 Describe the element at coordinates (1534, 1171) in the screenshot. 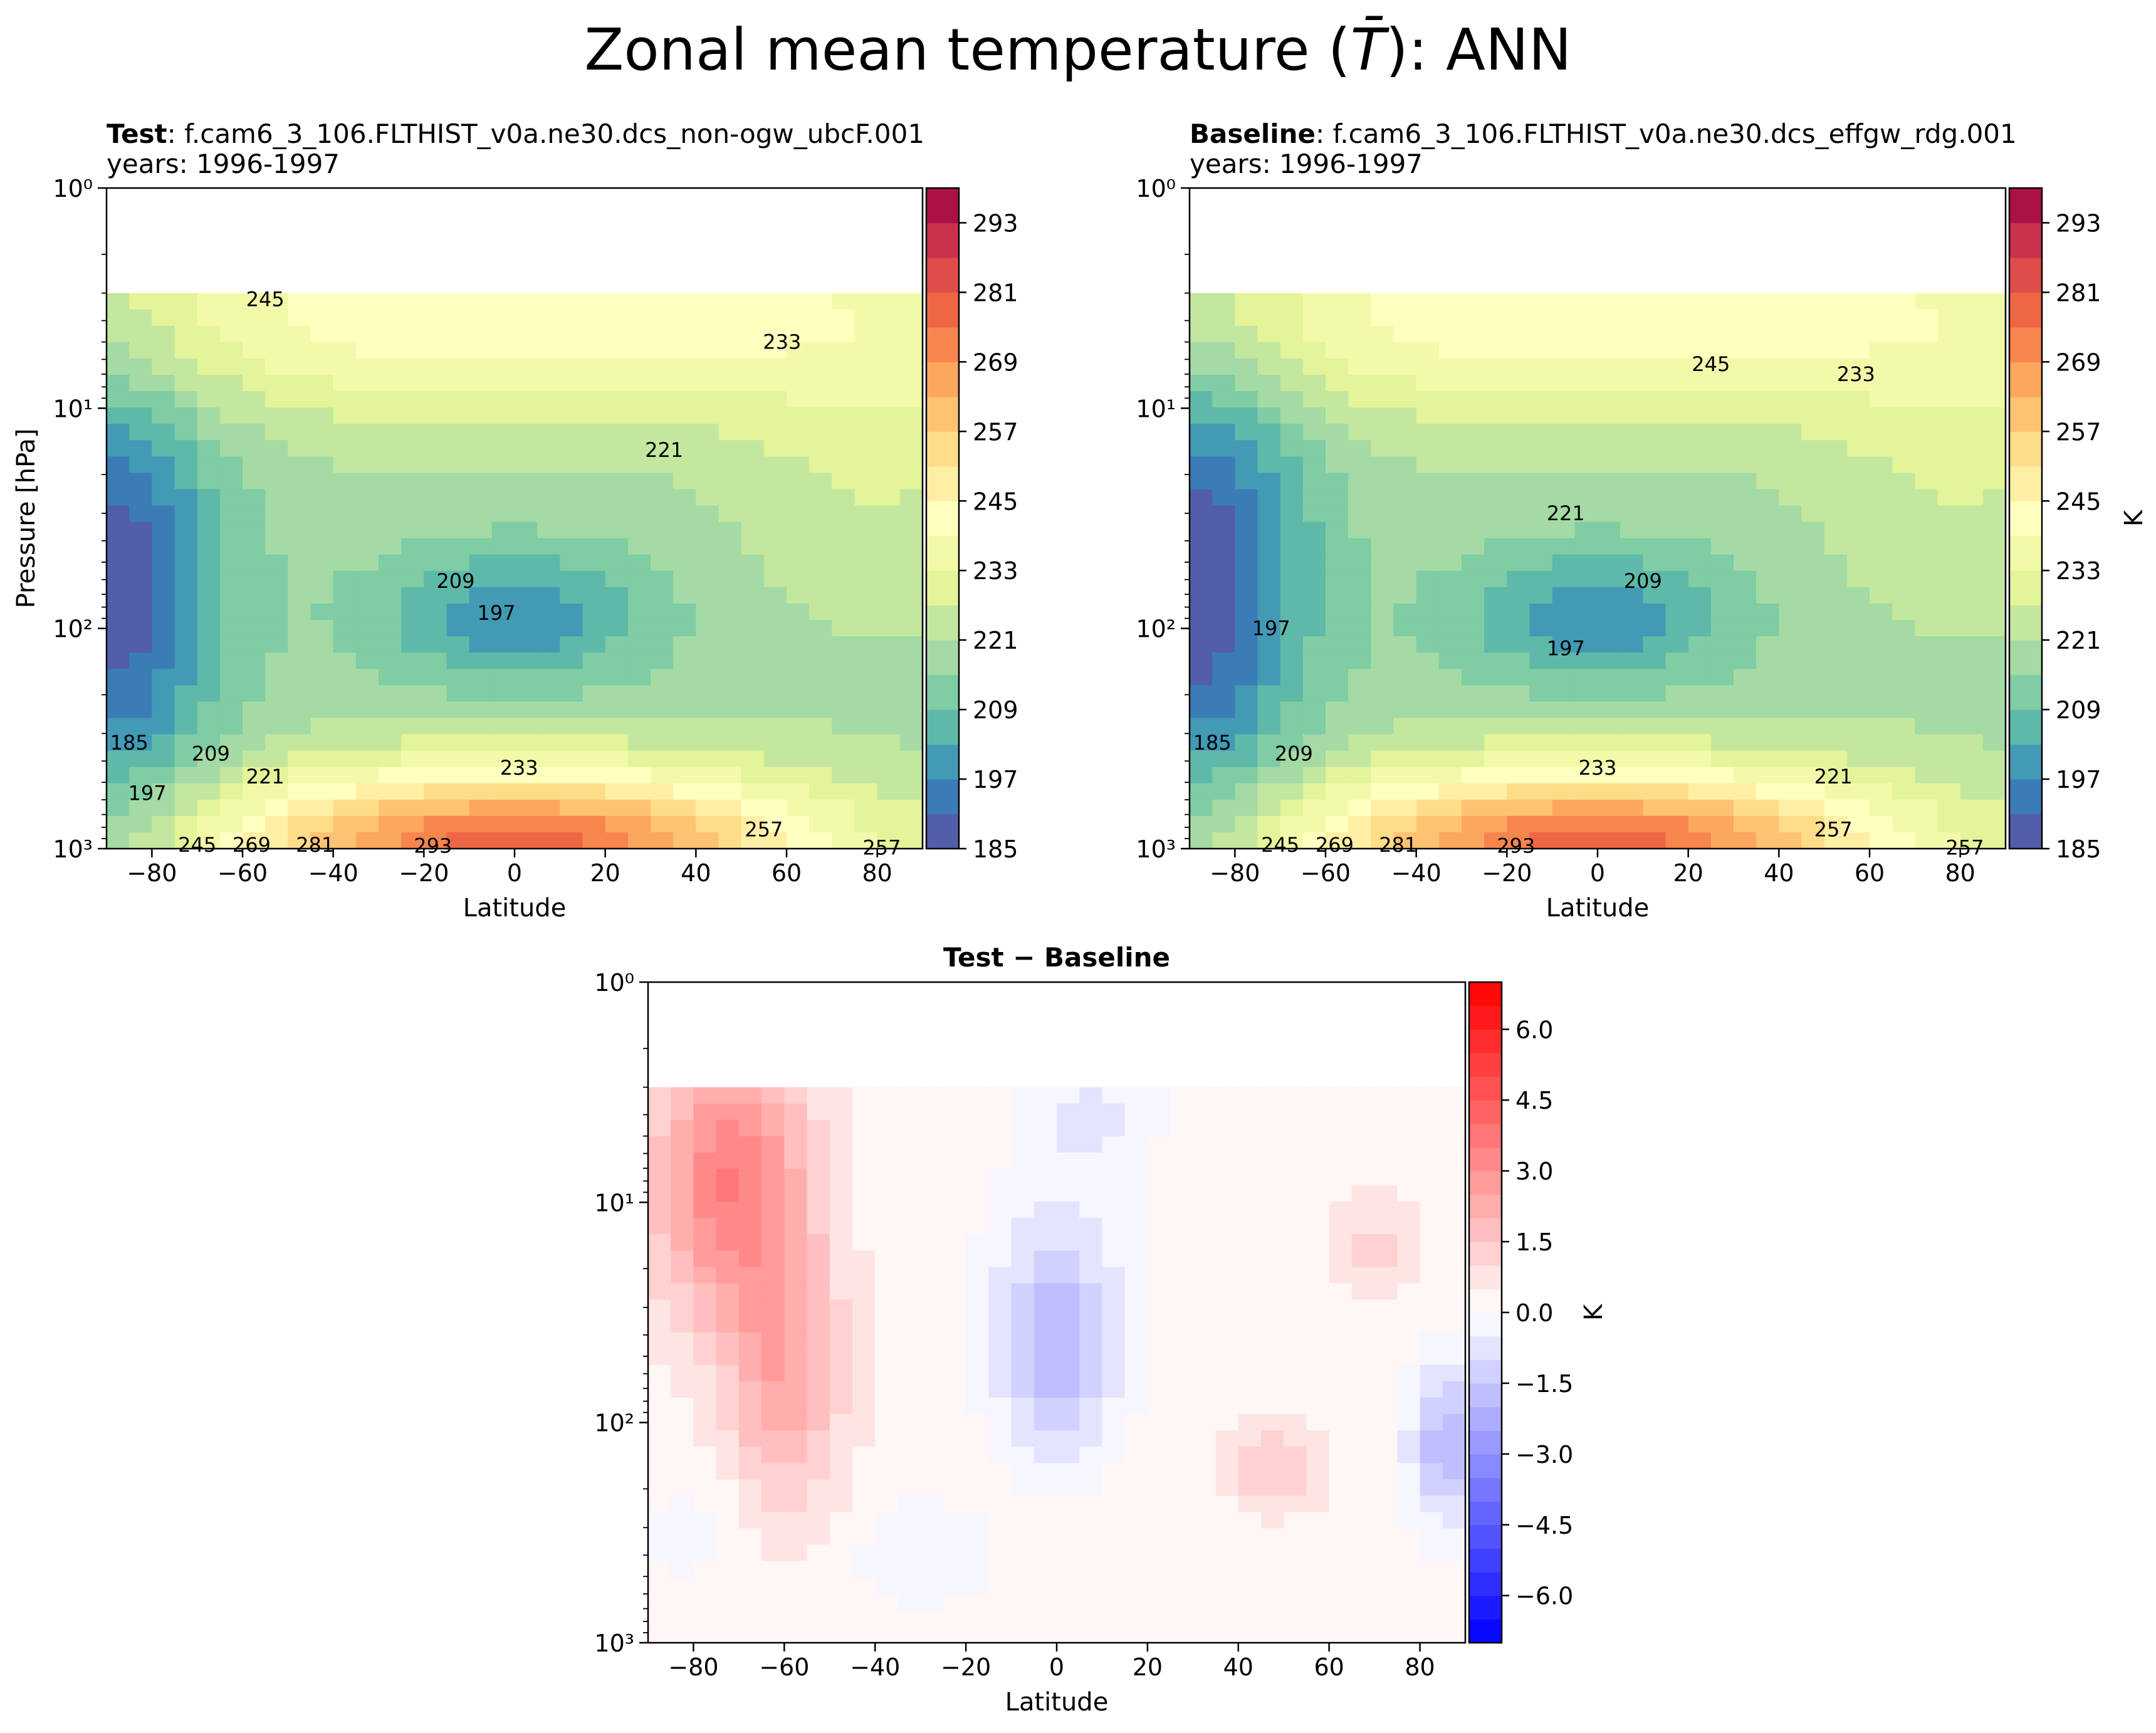

I see `difference-colorbar-tick-label: 3.0` at that location.